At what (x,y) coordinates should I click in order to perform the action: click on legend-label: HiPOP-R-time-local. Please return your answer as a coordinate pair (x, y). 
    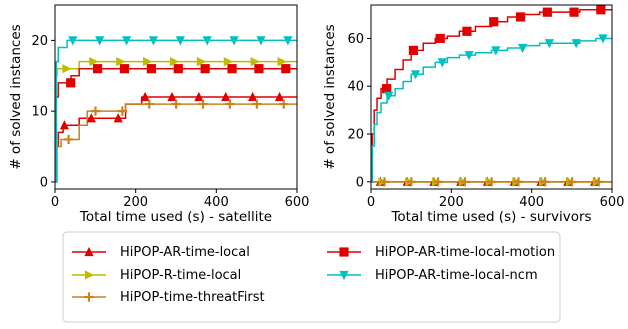
    Looking at the image, I should click on (180, 275).